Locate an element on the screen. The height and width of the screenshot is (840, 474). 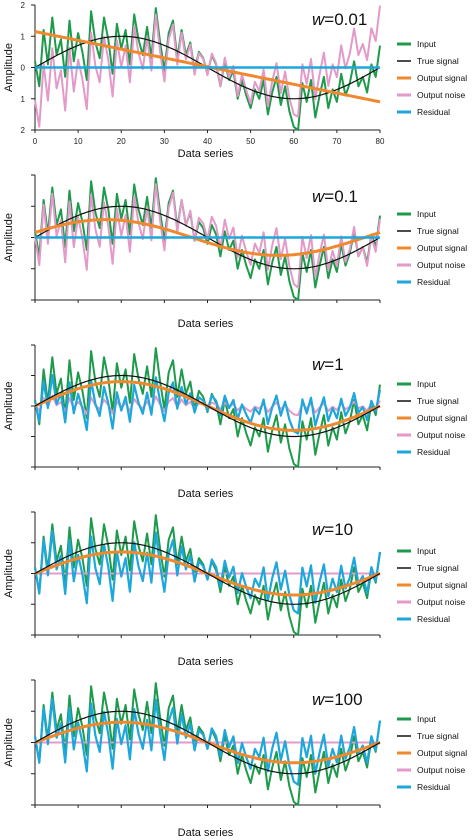
x-tick-label: 70 is located at coordinates (336, 141).